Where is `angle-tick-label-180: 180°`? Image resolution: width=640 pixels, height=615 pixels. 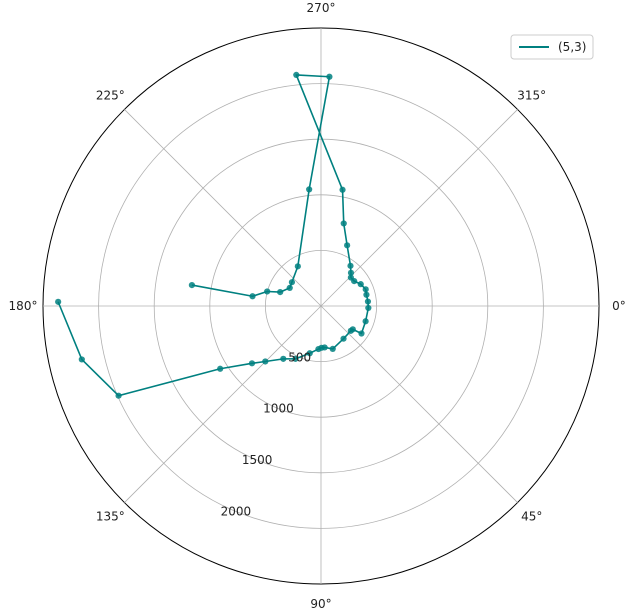
angle-tick-label-180: 180° is located at coordinates (23, 306).